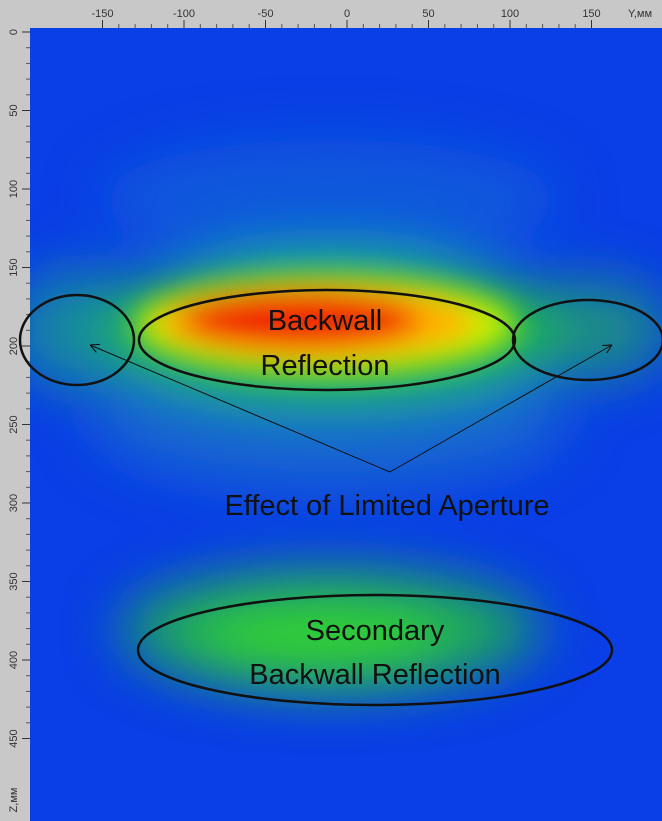 The height and width of the screenshot is (821, 662). What do you see at coordinates (266, 14) in the screenshot?
I see `tick-label: -50` at bounding box center [266, 14].